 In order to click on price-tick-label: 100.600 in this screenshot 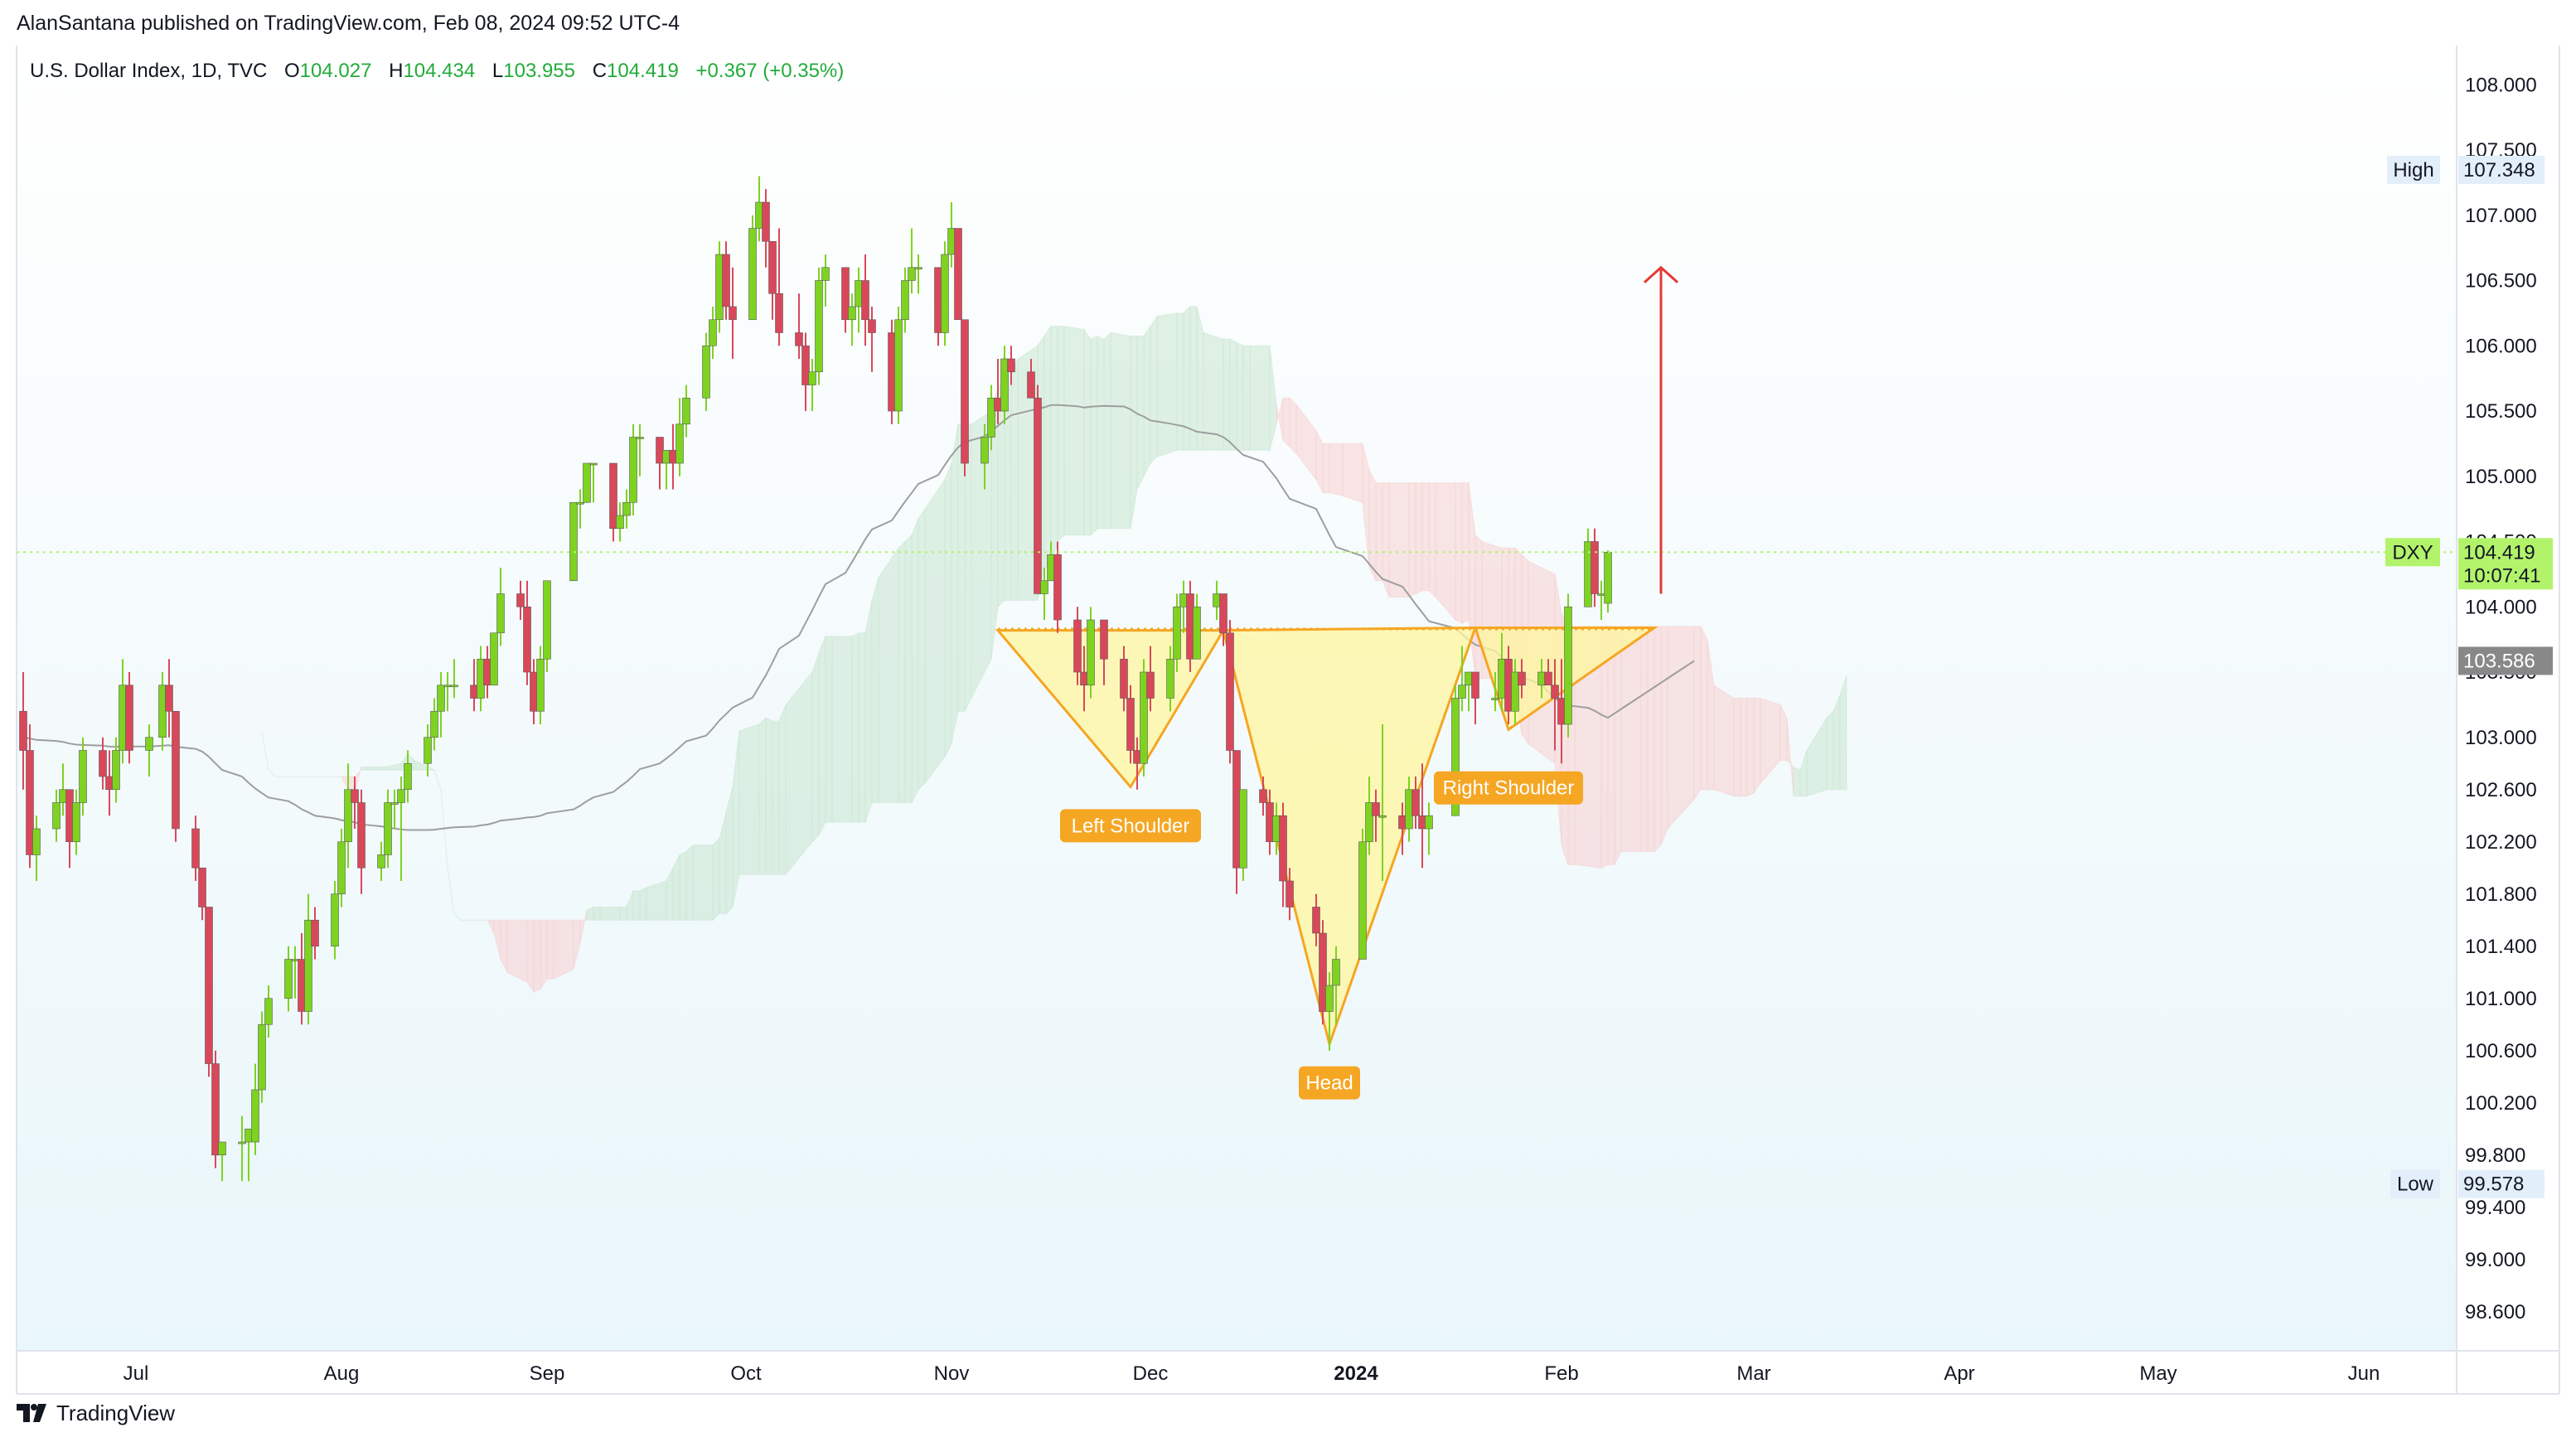, I will do `click(2501, 1051)`.